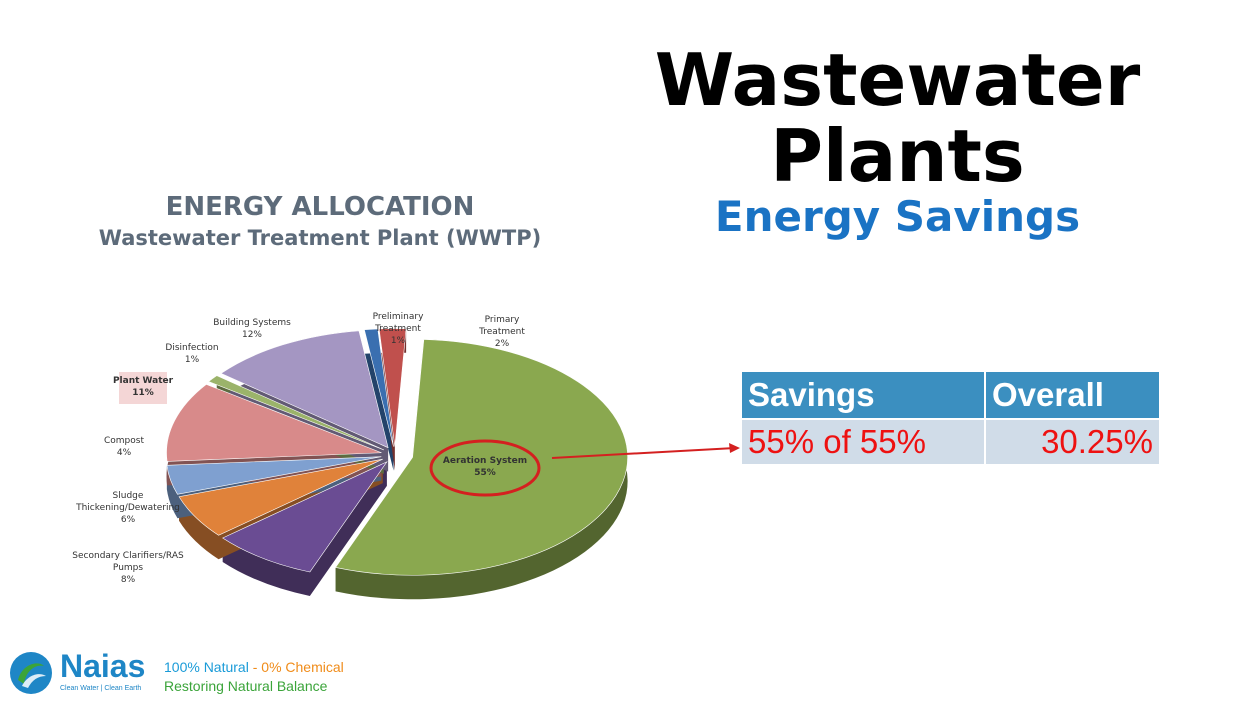 This screenshot has height=708, width=1254. Describe the element at coordinates (320, 238) in the screenshot. I see `chart-subtitle: Wastewater Treatment Plant (WWTP)` at that location.